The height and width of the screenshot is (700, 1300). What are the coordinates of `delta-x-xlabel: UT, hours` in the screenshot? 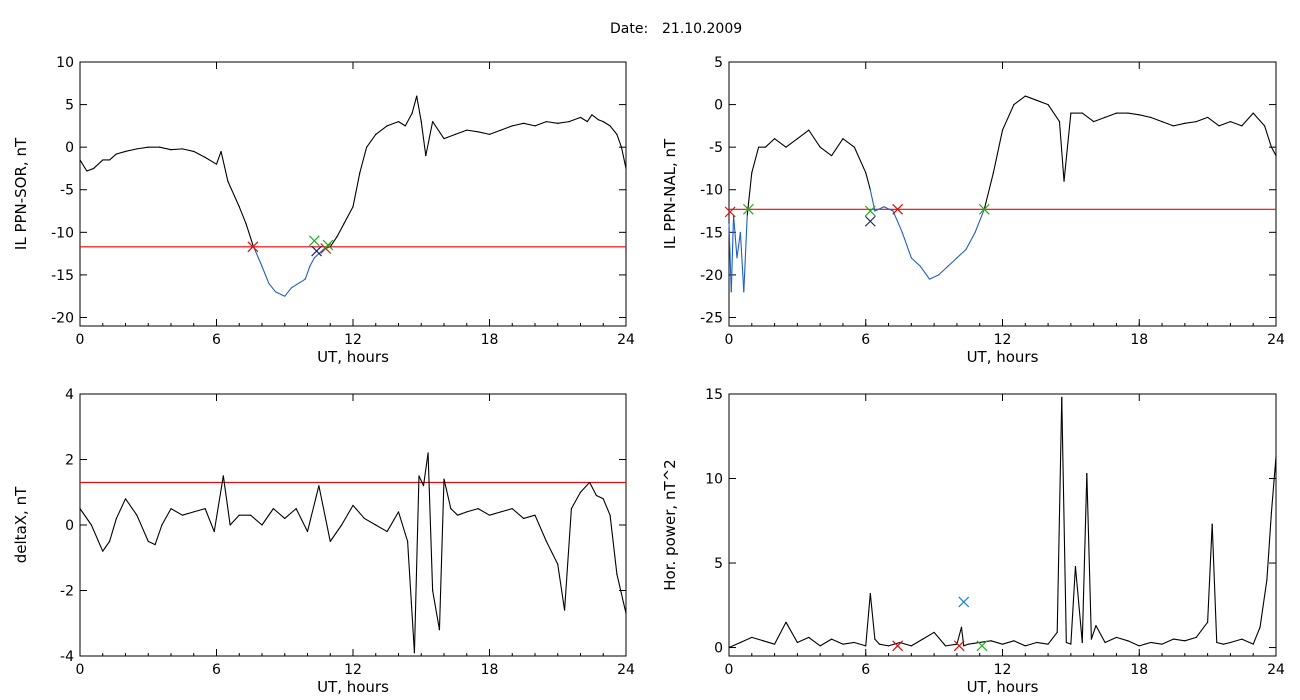 It's located at (353, 687).